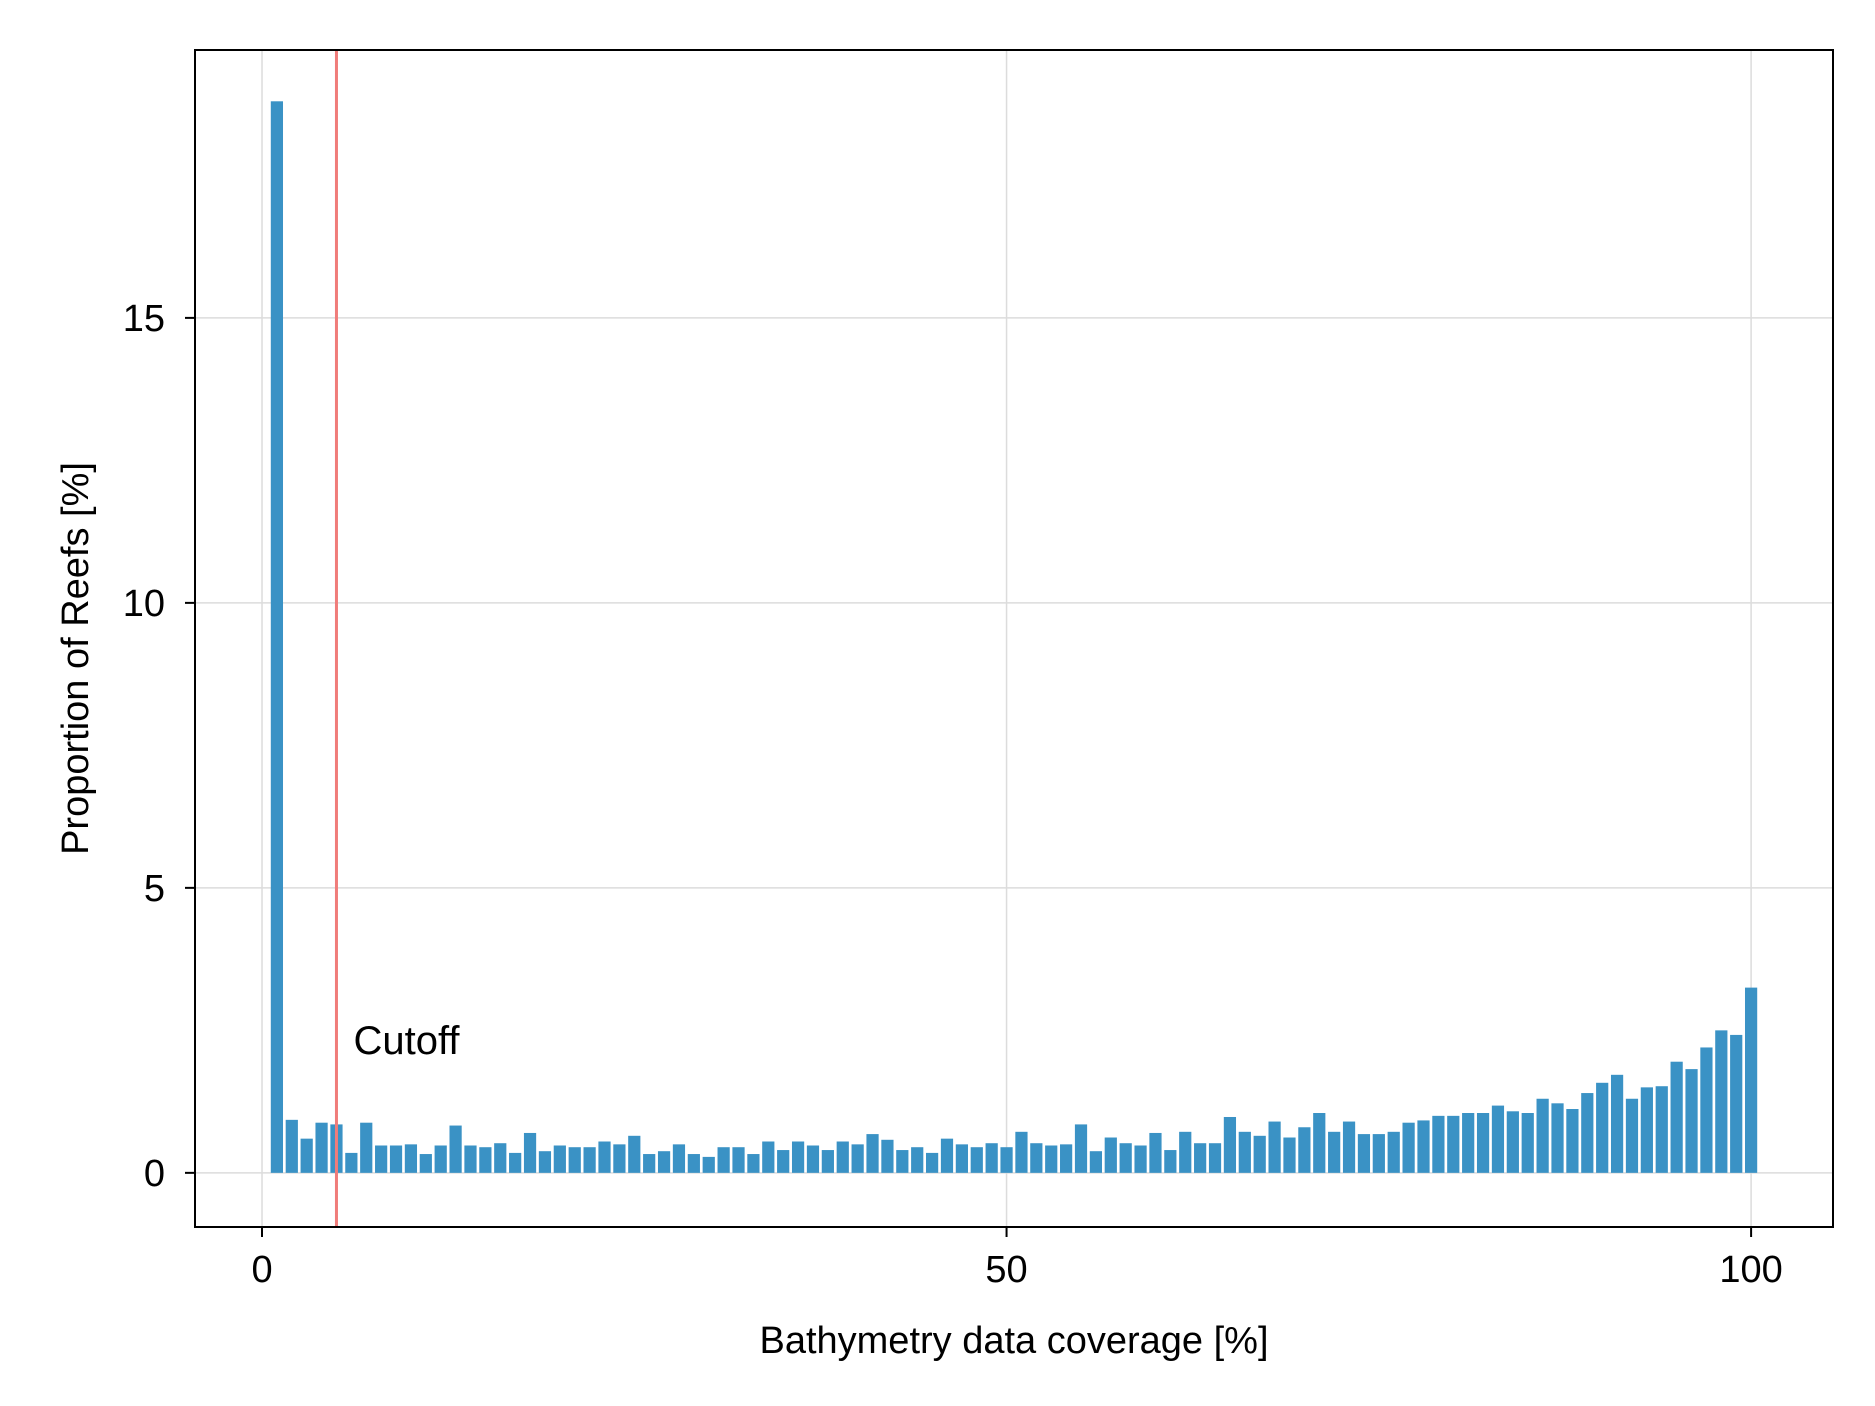  What do you see at coordinates (1006, 1270) in the screenshot?
I see `x-tick-label: 50` at bounding box center [1006, 1270].